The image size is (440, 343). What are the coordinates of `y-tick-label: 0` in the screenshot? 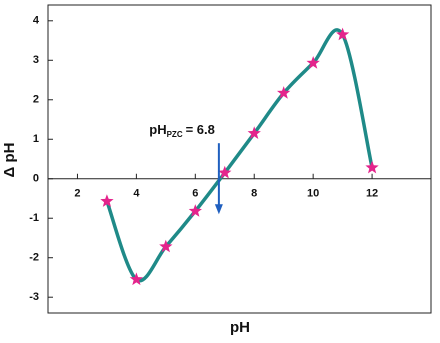 It's located at (36, 179).